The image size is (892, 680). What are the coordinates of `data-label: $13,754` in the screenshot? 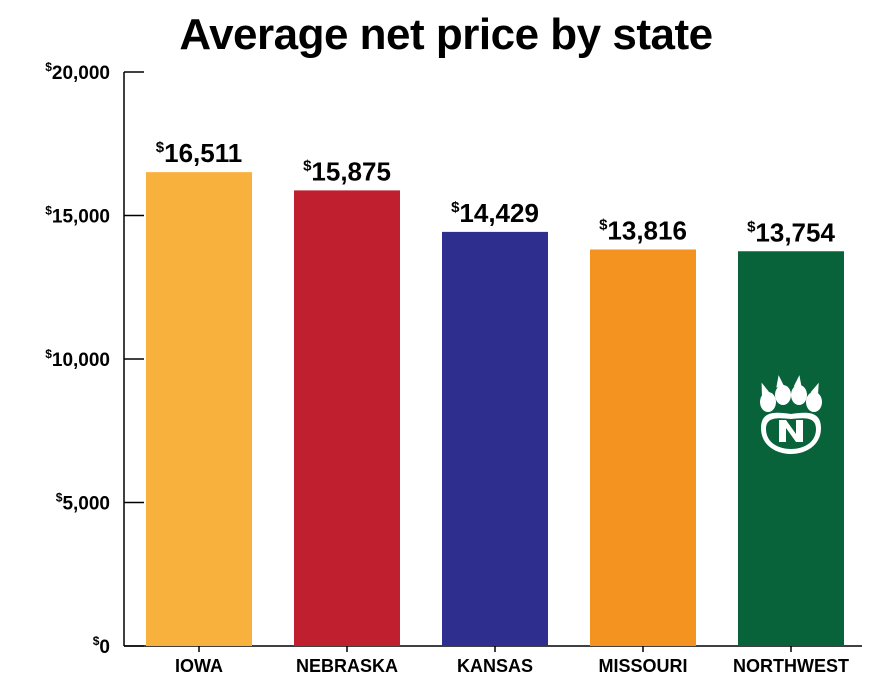 It's located at (791, 232).